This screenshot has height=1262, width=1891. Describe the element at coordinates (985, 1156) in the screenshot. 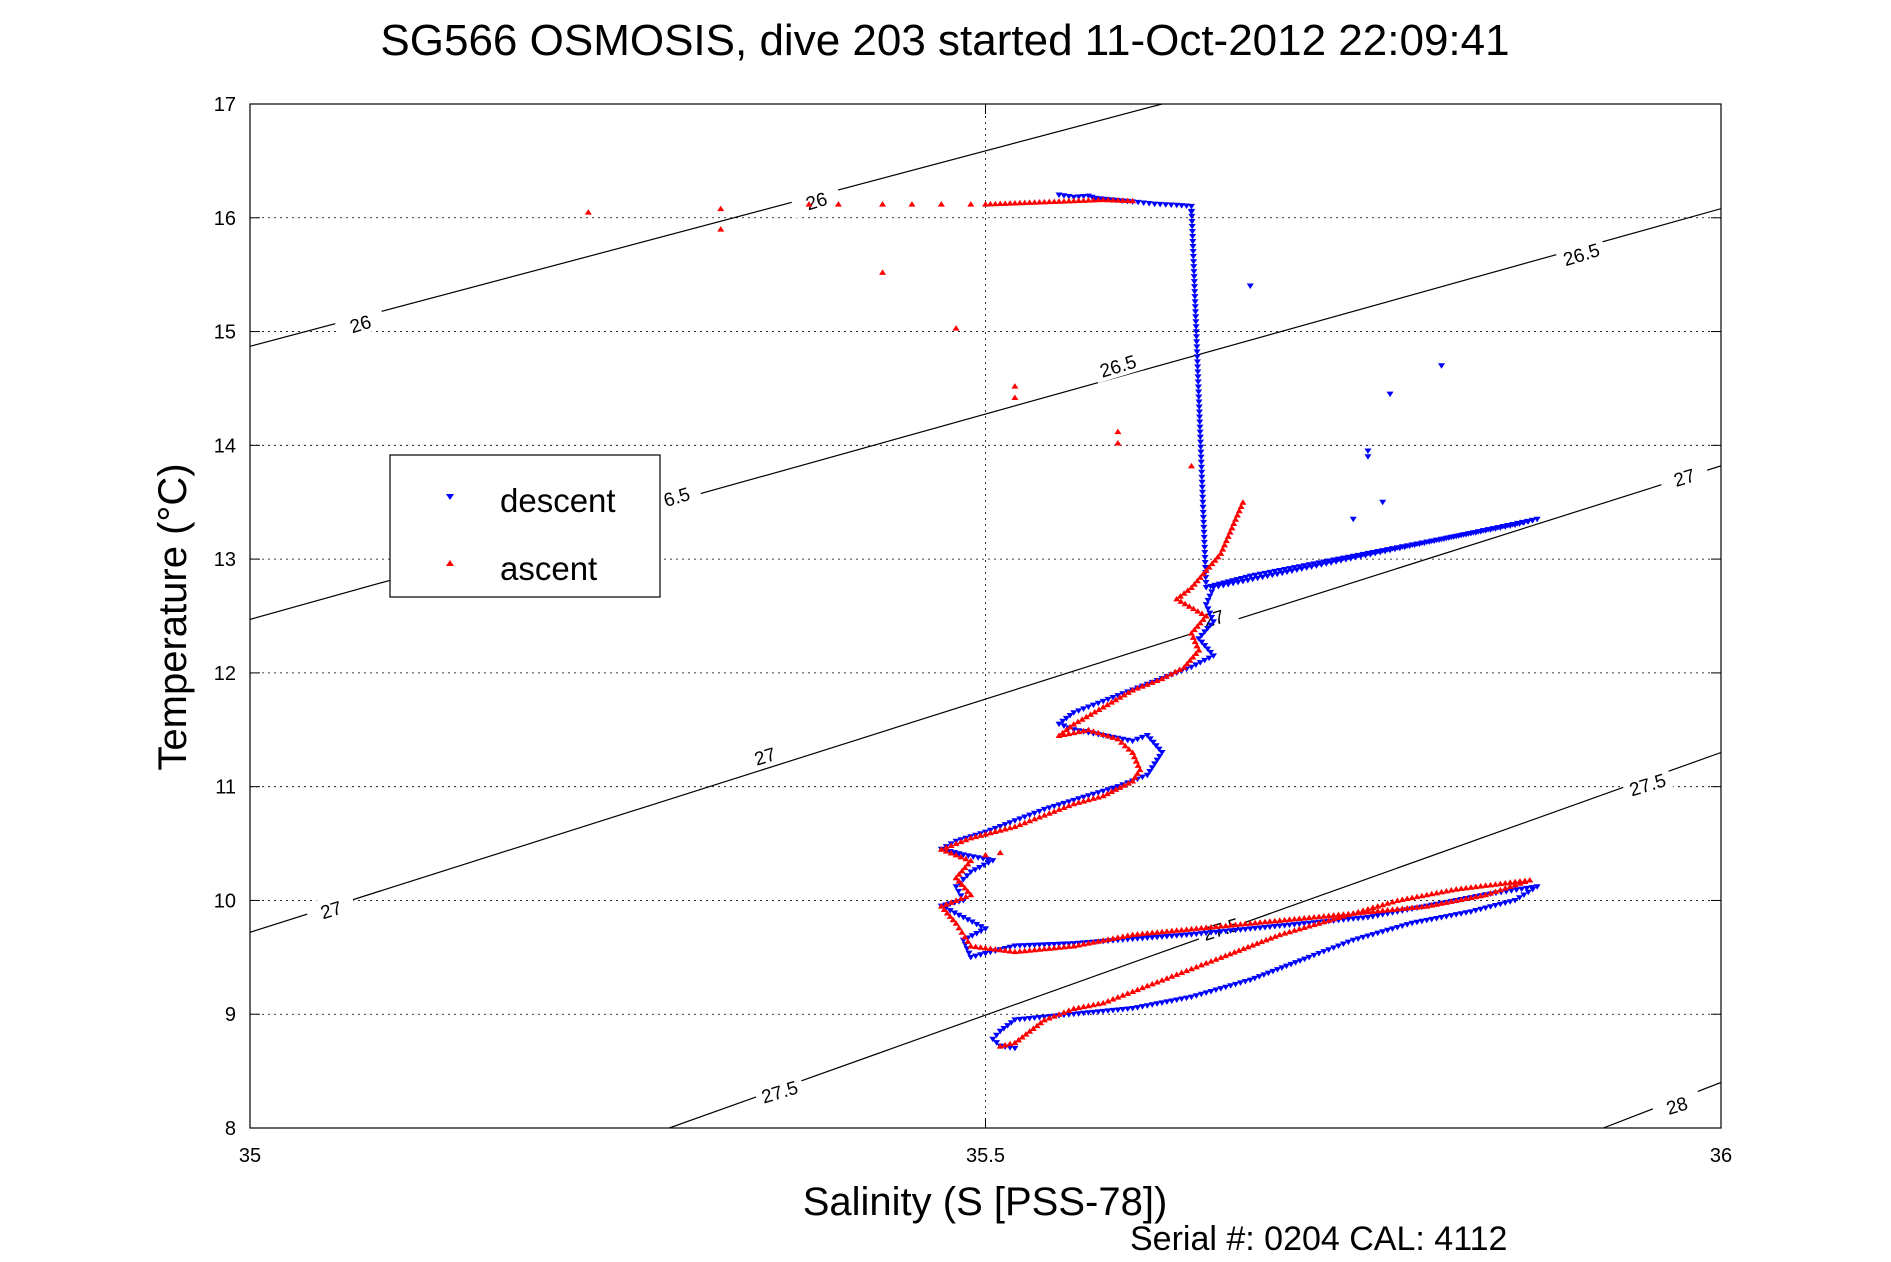

I see `x-tick-label: 35.5` at that location.